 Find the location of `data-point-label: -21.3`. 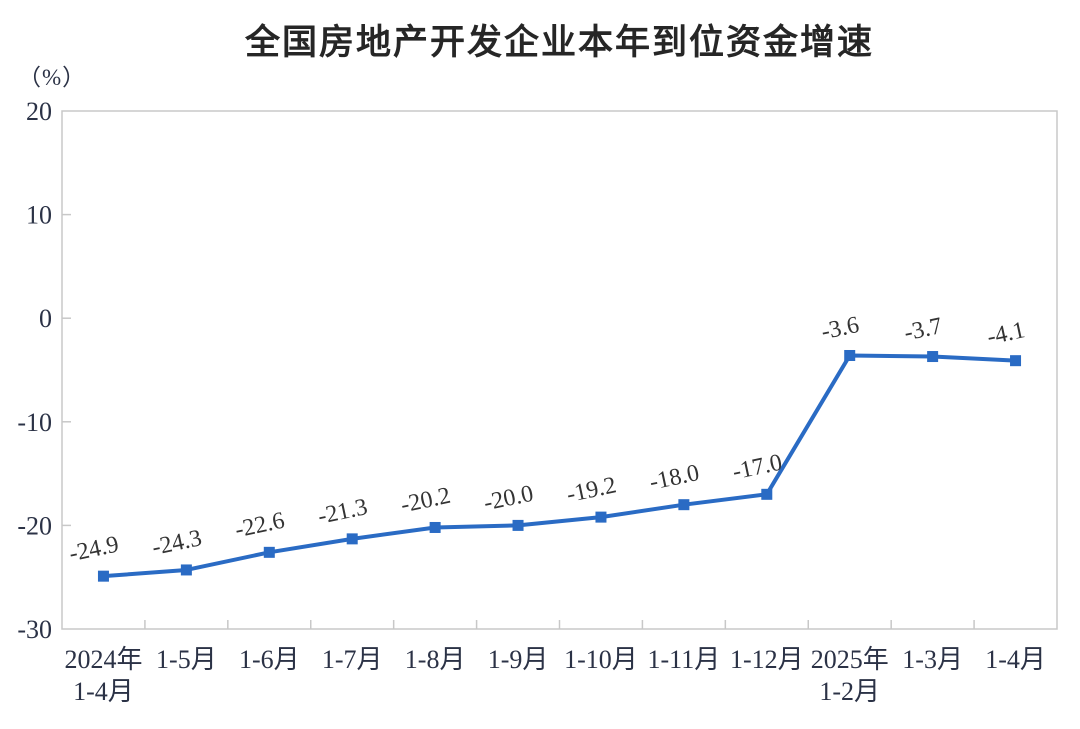

data-point-label: -21.3 is located at coordinates (343, 512).